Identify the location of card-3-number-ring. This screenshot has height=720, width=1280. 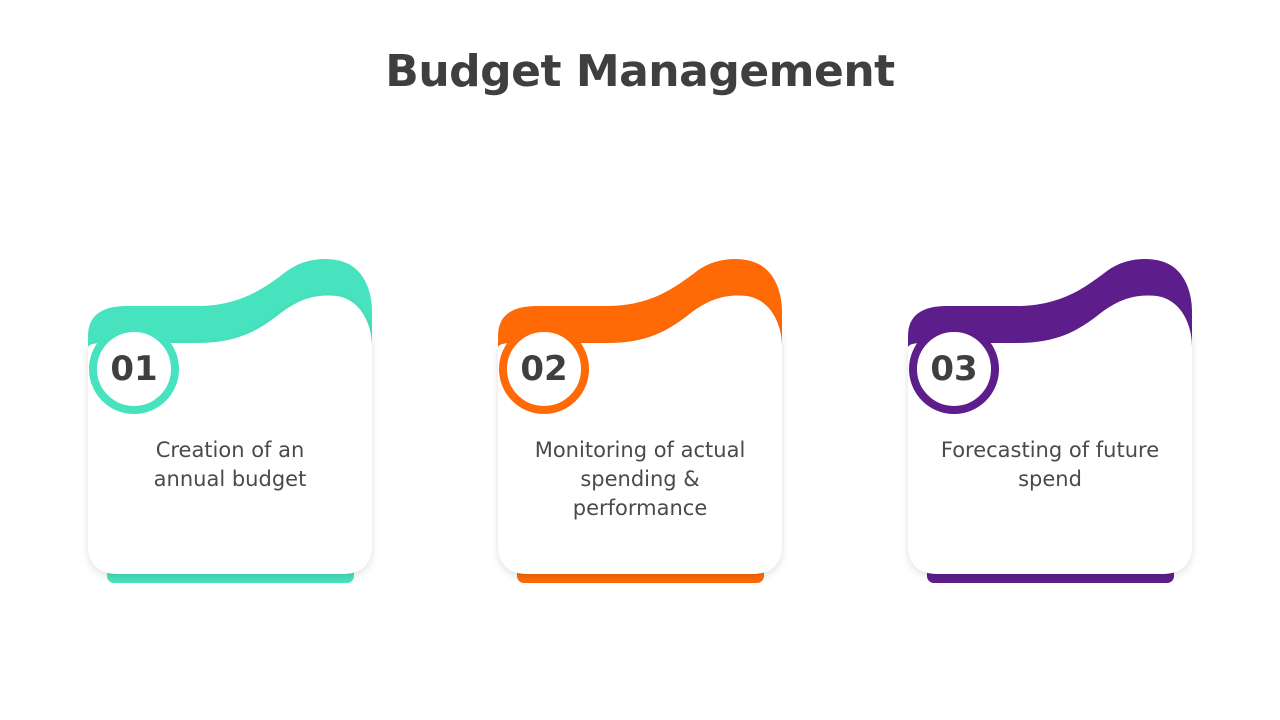
(954, 369).